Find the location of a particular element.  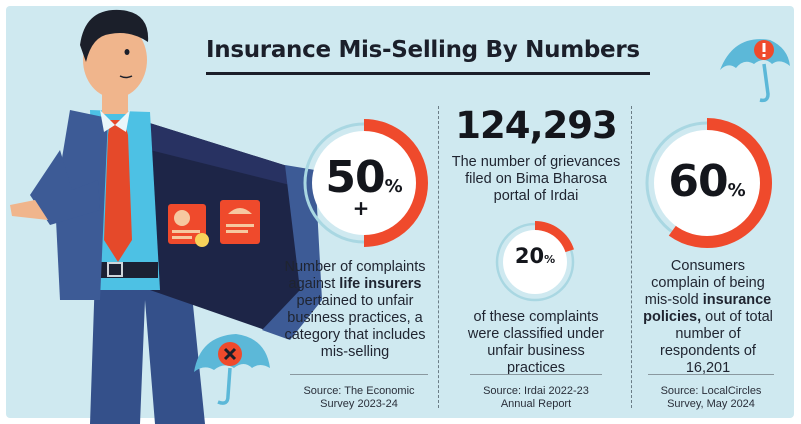

cross-umbrella-icon is located at coordinates (232, 369).